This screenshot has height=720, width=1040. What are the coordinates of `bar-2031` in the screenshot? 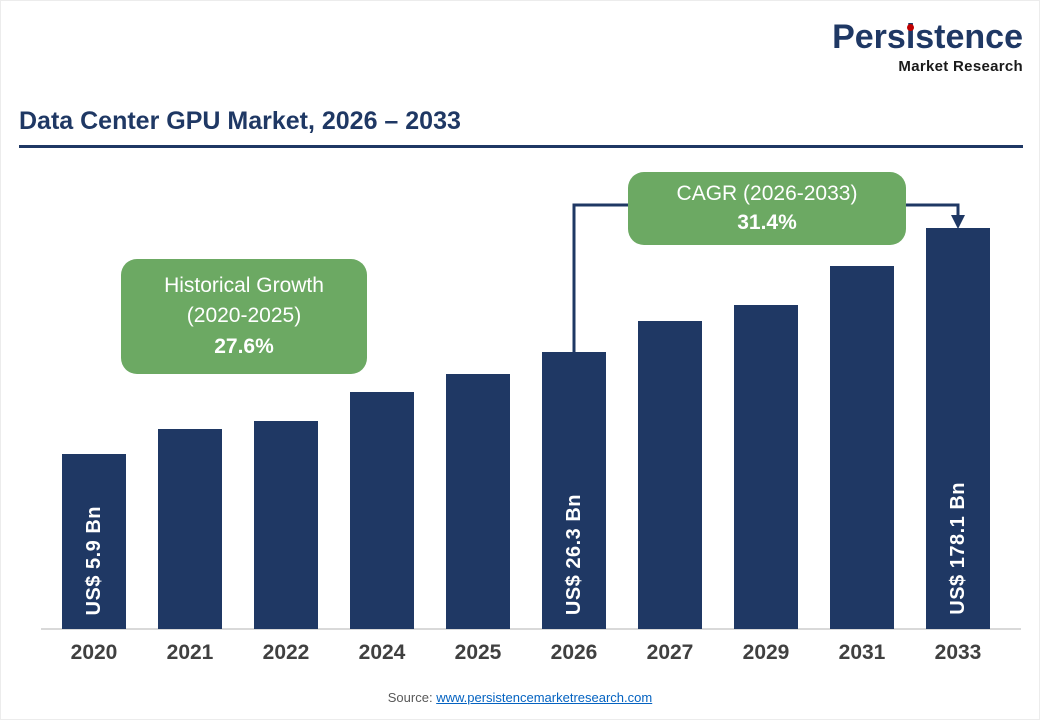 It's located at (862, 447).